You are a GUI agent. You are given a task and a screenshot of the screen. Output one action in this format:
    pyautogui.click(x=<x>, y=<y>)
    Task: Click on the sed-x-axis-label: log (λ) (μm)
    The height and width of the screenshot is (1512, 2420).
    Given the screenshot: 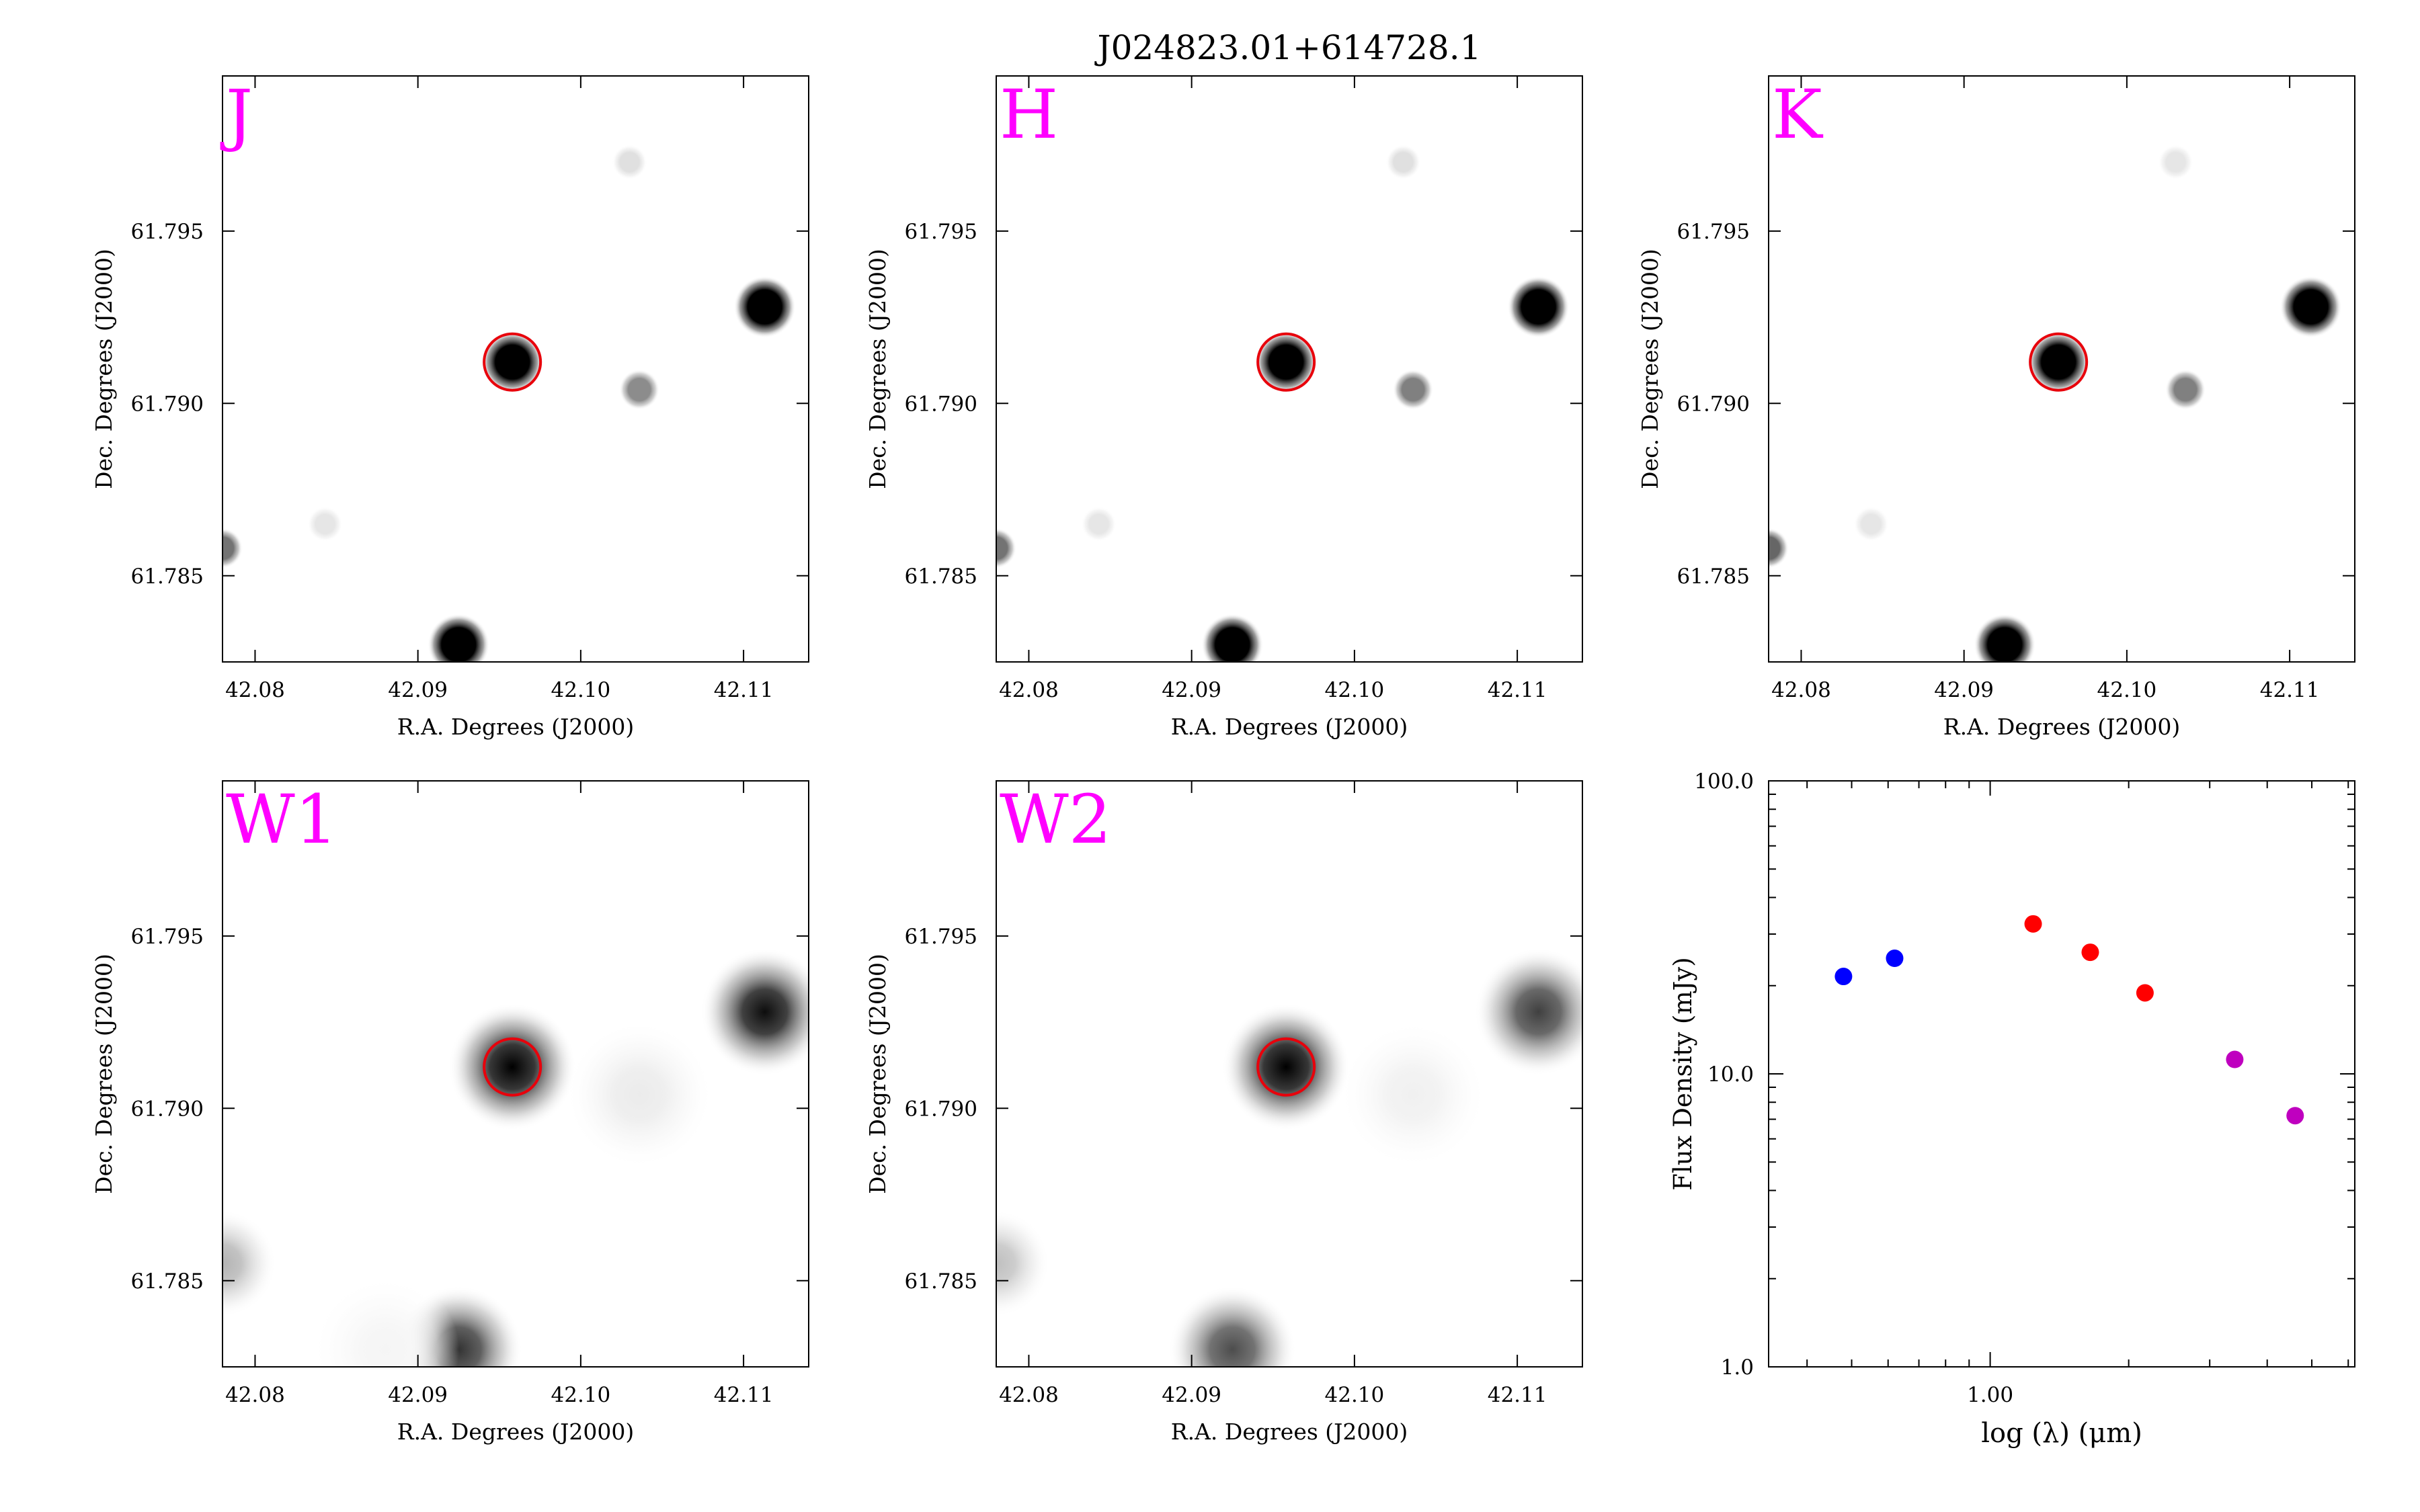 What is the action you would take?
    pyautogui.click(x=2061, y=1434)
    